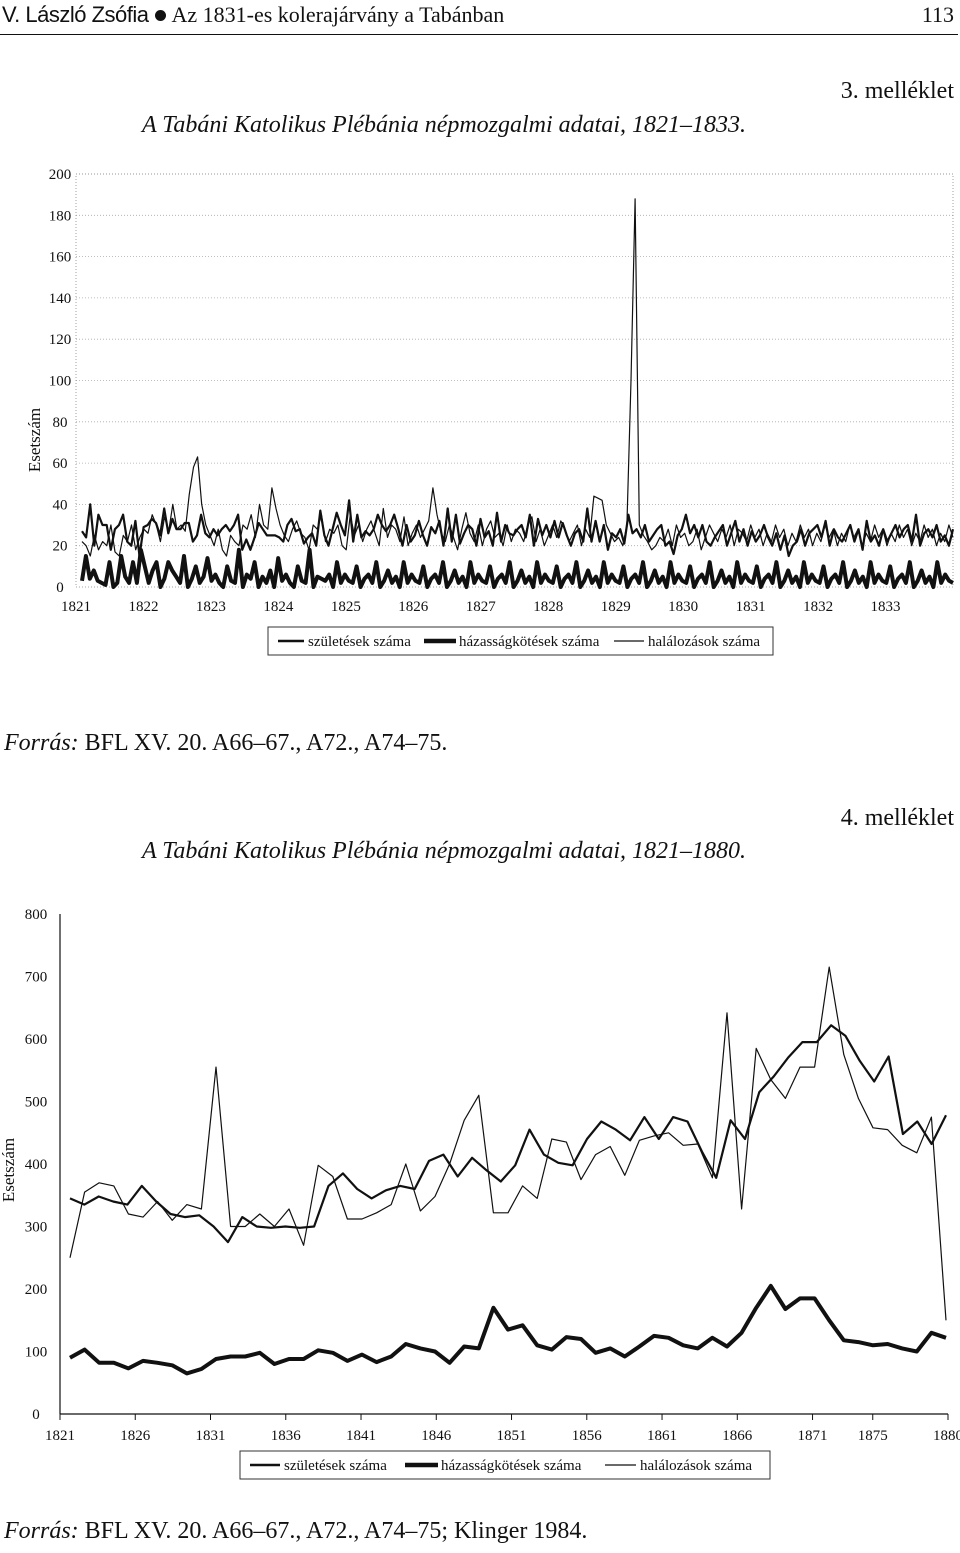 Image resolution: width=960 pixels, height=1553 pixels. I want to click on bullet-dot-icon, so click(160, 16).